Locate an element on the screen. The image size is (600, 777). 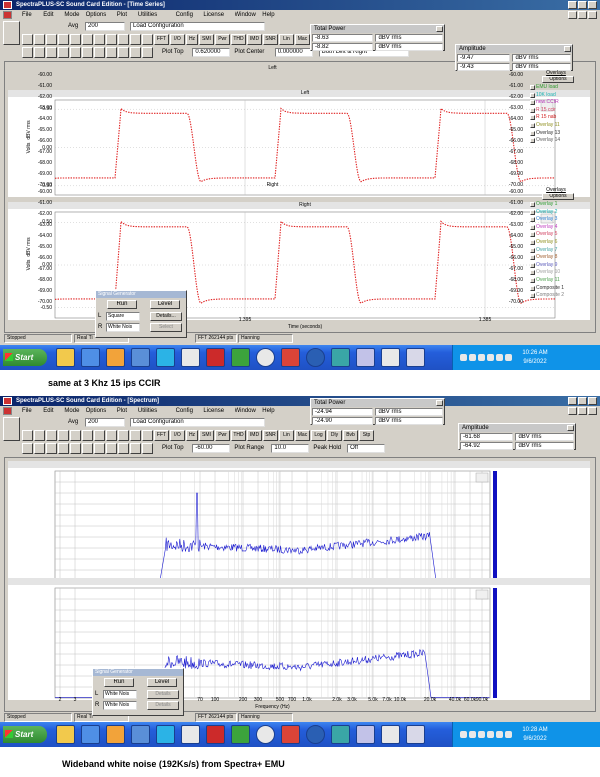
toolbar-button: Pwr is located at coordinates (222, 39).